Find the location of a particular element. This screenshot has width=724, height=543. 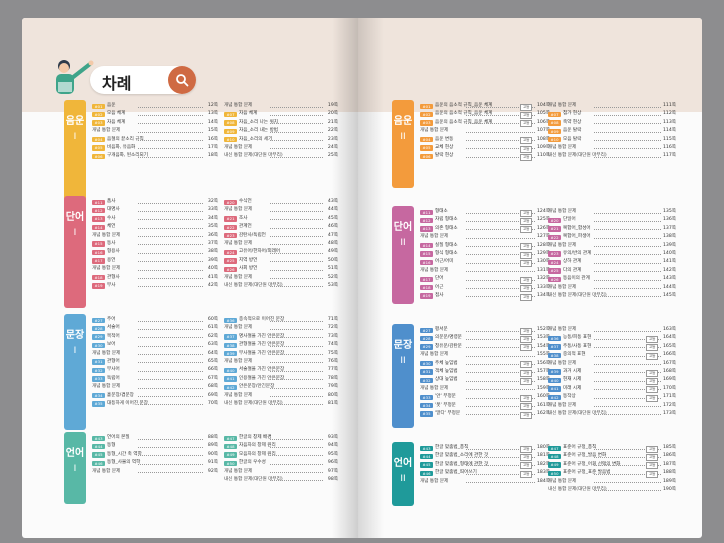

entry-code-badge: #18 is located at coordinates (98, 278).